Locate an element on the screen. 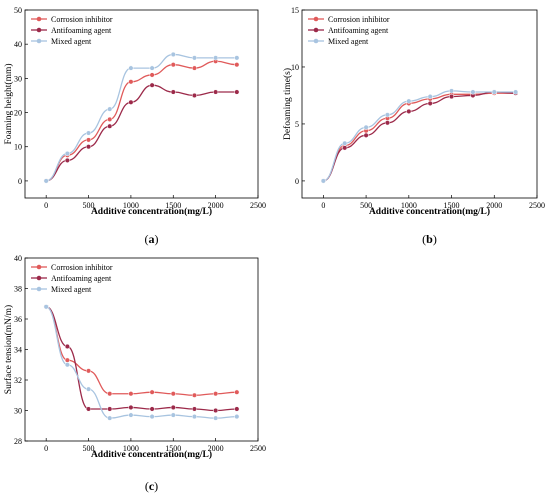 Image resolution: width=550 pixels, height=498 pixels. y-axis-label: Foaming height(mm) is located at coordinates (8, 103).